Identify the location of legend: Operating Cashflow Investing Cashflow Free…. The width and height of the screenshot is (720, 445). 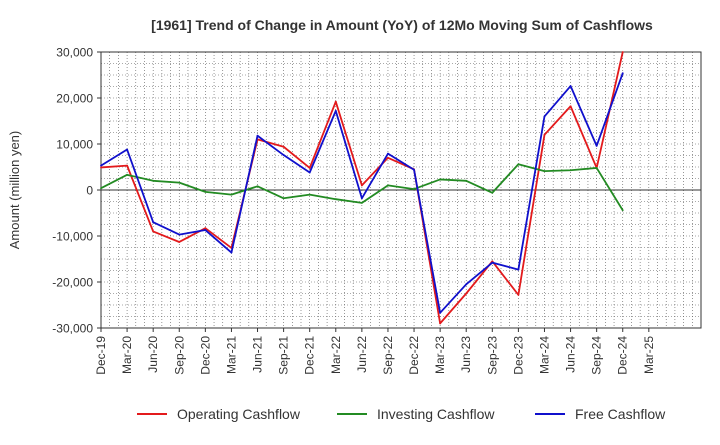
(401, 414).